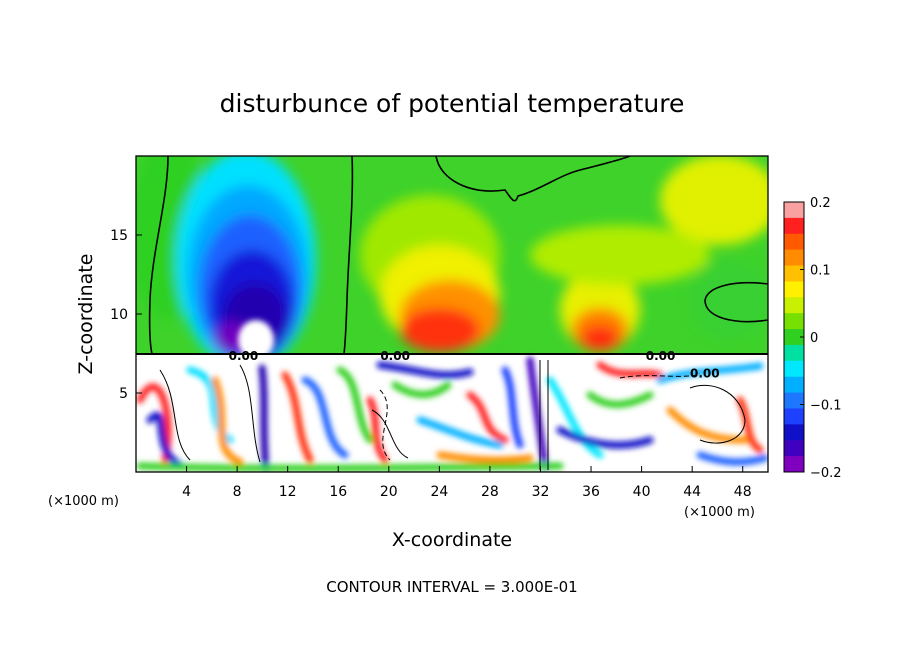  I want to click on yellow-region-top-right, so click(714, 200).